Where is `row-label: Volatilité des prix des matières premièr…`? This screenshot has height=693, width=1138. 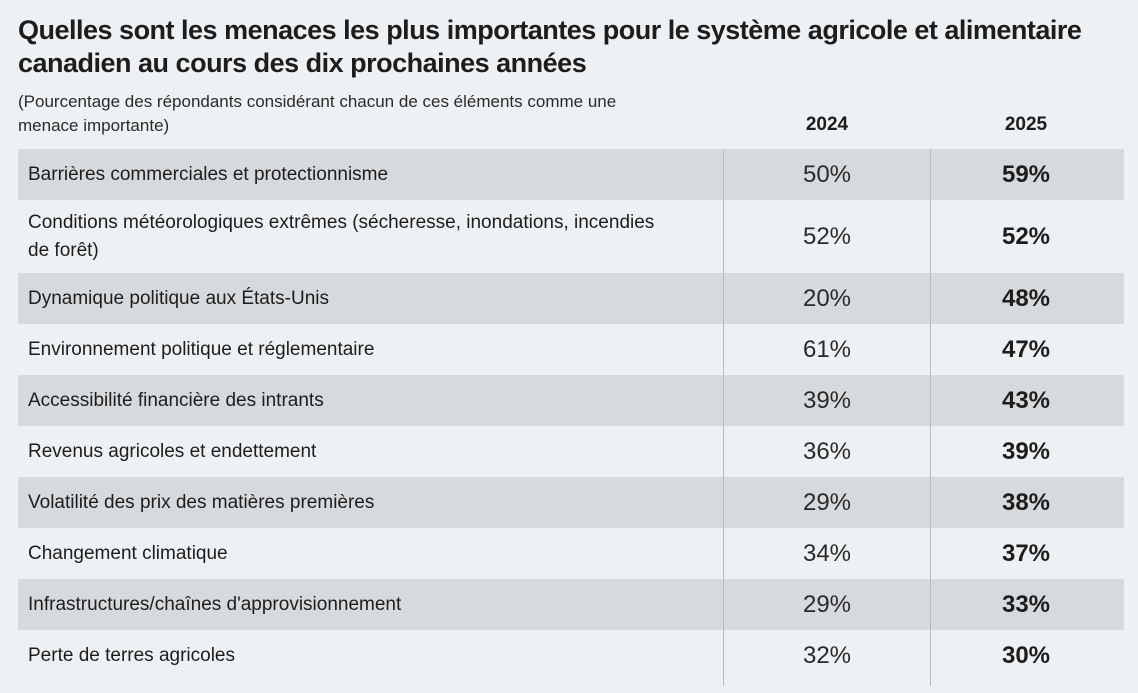 row-label: Volatilité des prix des matières premièr… is located at coordinates (201, 502).